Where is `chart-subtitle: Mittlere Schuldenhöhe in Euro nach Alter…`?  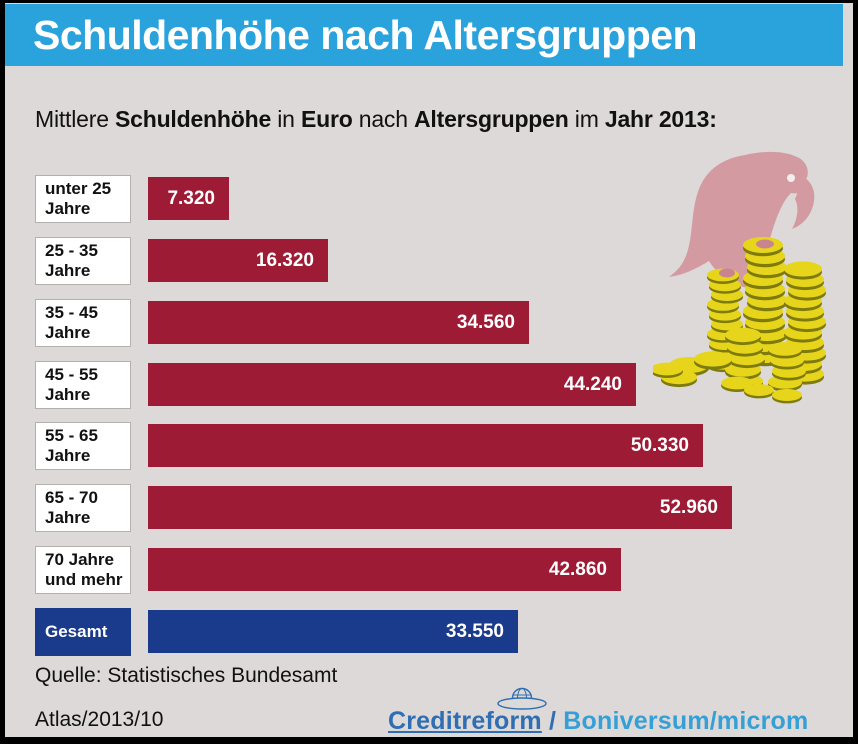
chart-subtitle: Mittlere Schuldenhöhe in Euro nach Alter… is located at coordinates (376, 119).